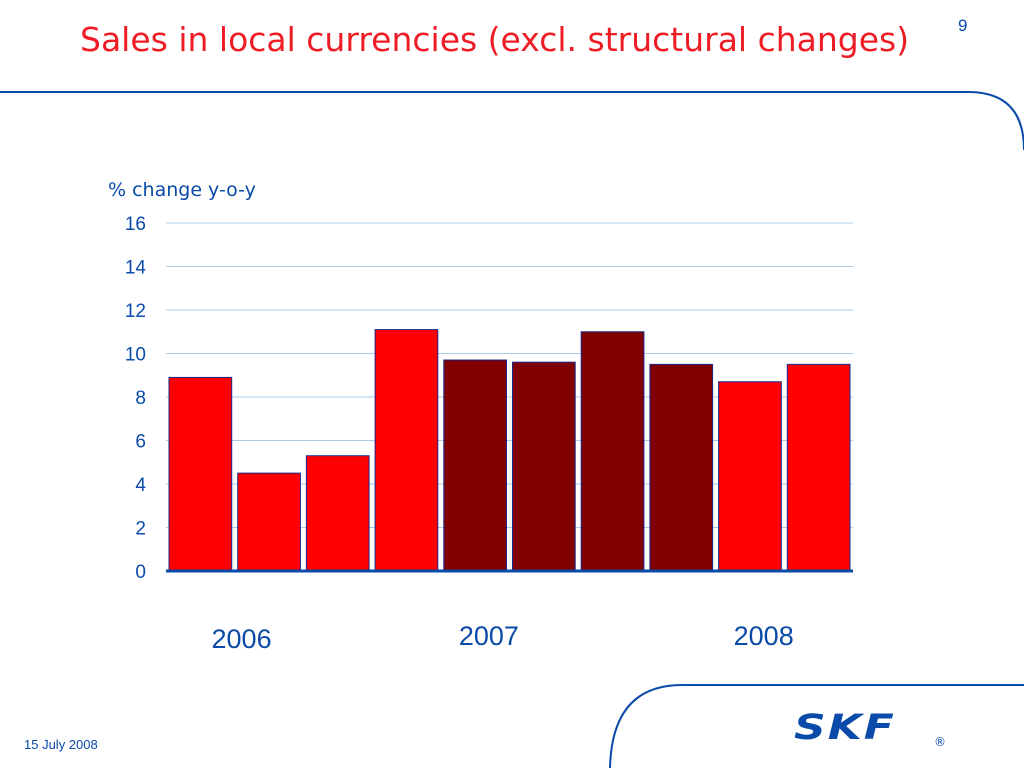 Image resolution: width=1024 pixels, height=768 pixels. I want to click on y-tick-label: 4, so click(140, 485).